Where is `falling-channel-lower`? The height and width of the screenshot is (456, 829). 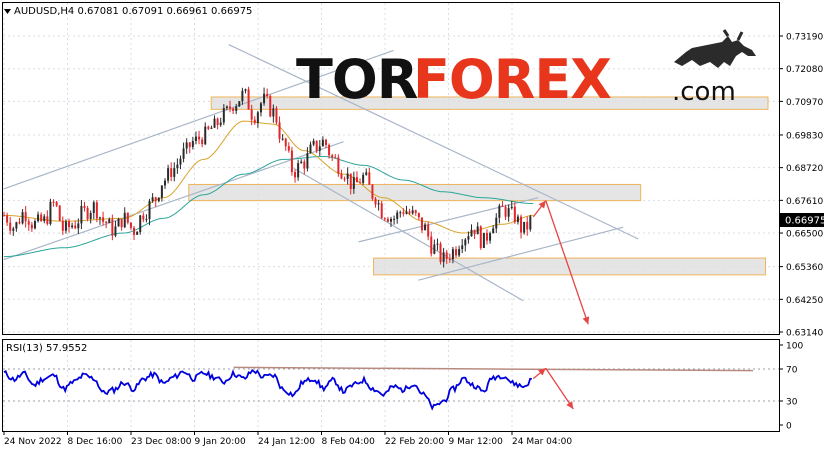
falling-channel-lower is located at coordinates (408, 234).